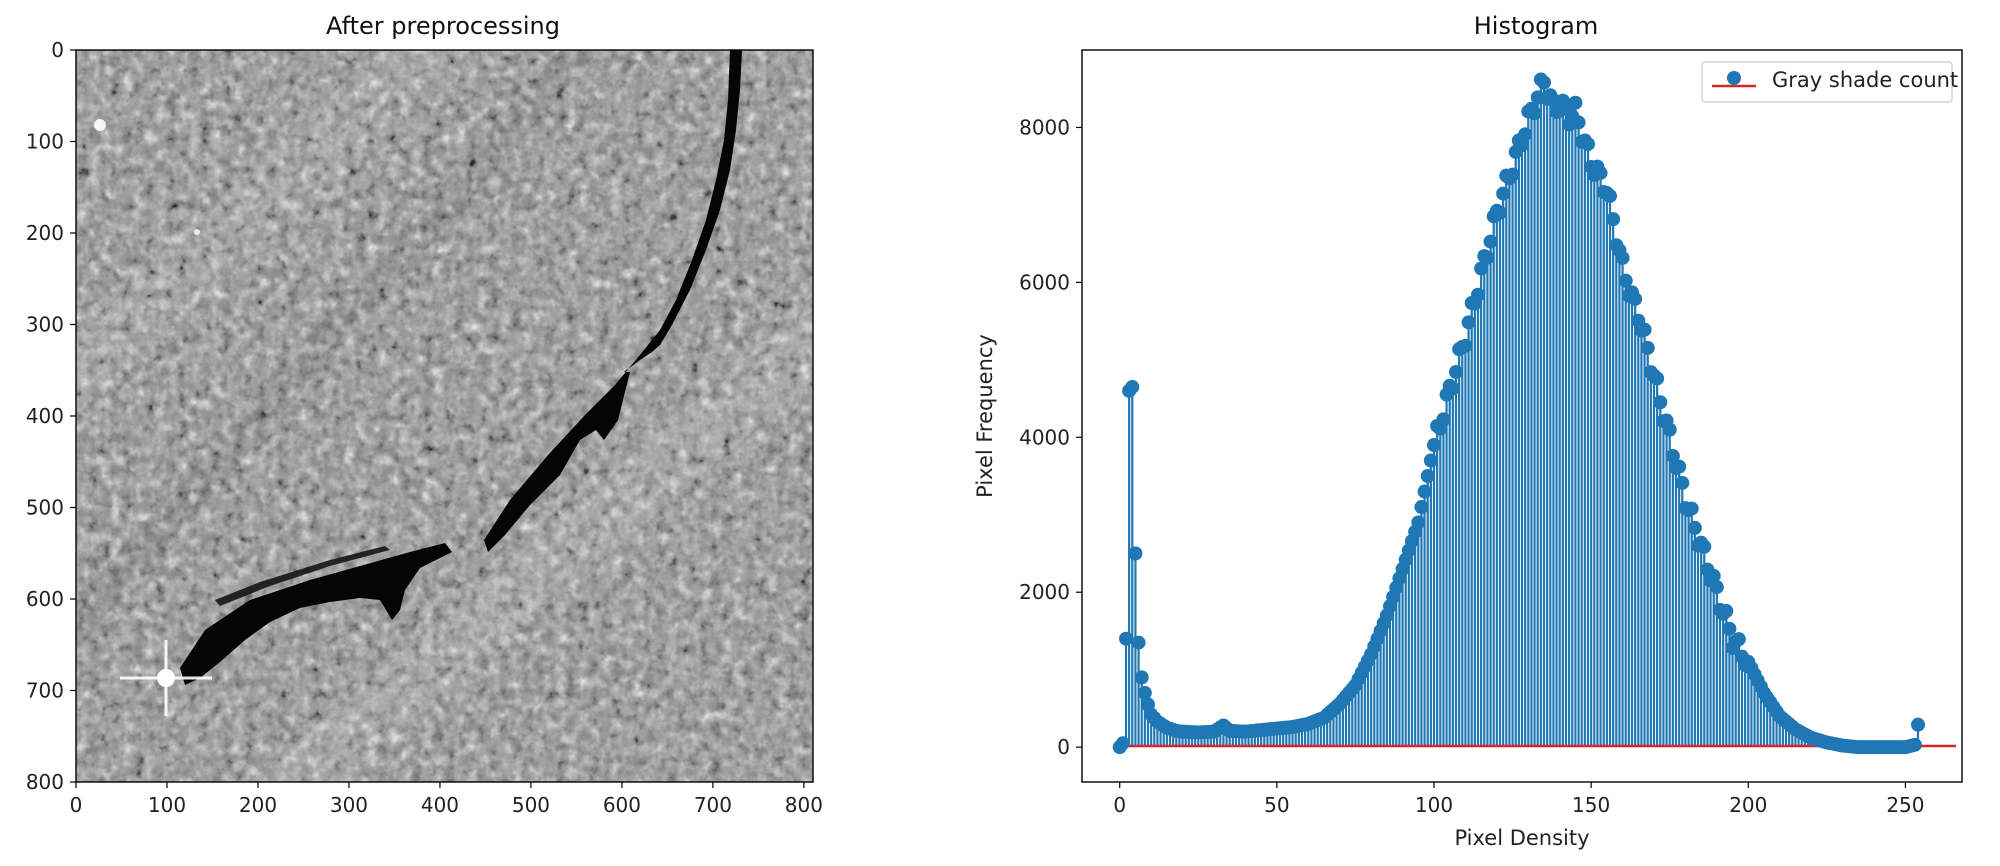 This screenshot has width=2000, height=866. Describe the element at coordinates (622, 805) in the screenshot. I see `image-x-tick-label: 600` at that location.